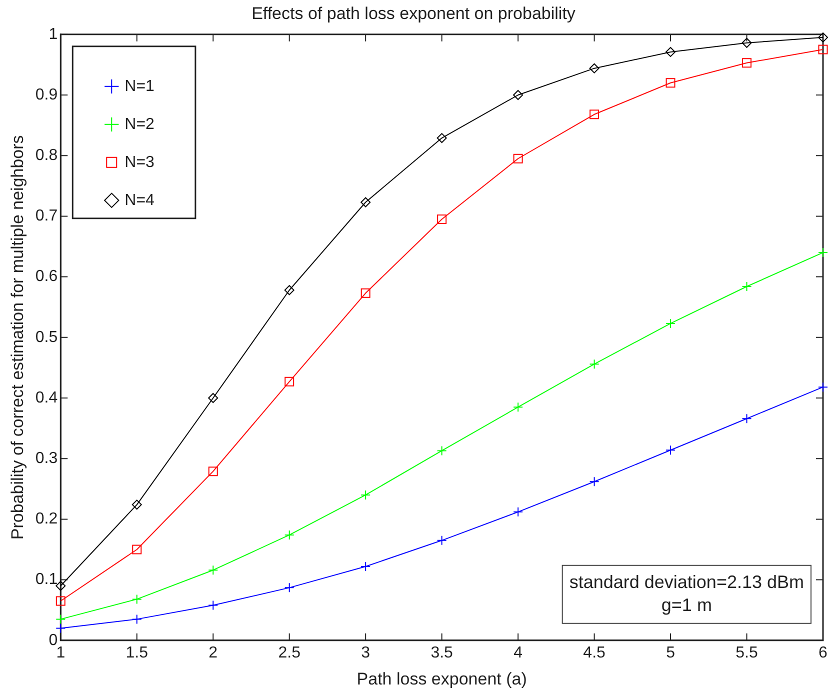  What do you see at coordinates (137, 653) in the screenshot?
I see `x-tick-label: 1.5` at bounding box center [137, 653].